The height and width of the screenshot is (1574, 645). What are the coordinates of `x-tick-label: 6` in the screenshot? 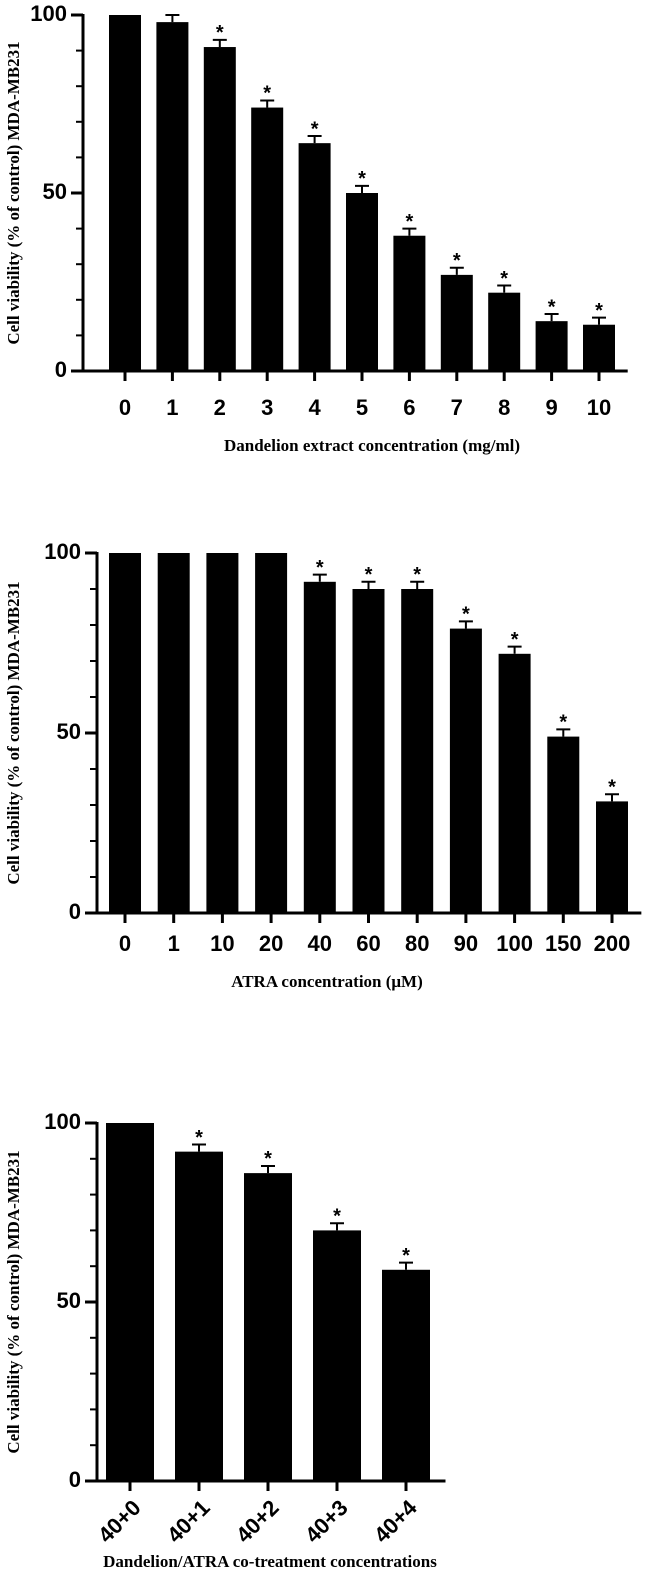 It's located at (409, 407).